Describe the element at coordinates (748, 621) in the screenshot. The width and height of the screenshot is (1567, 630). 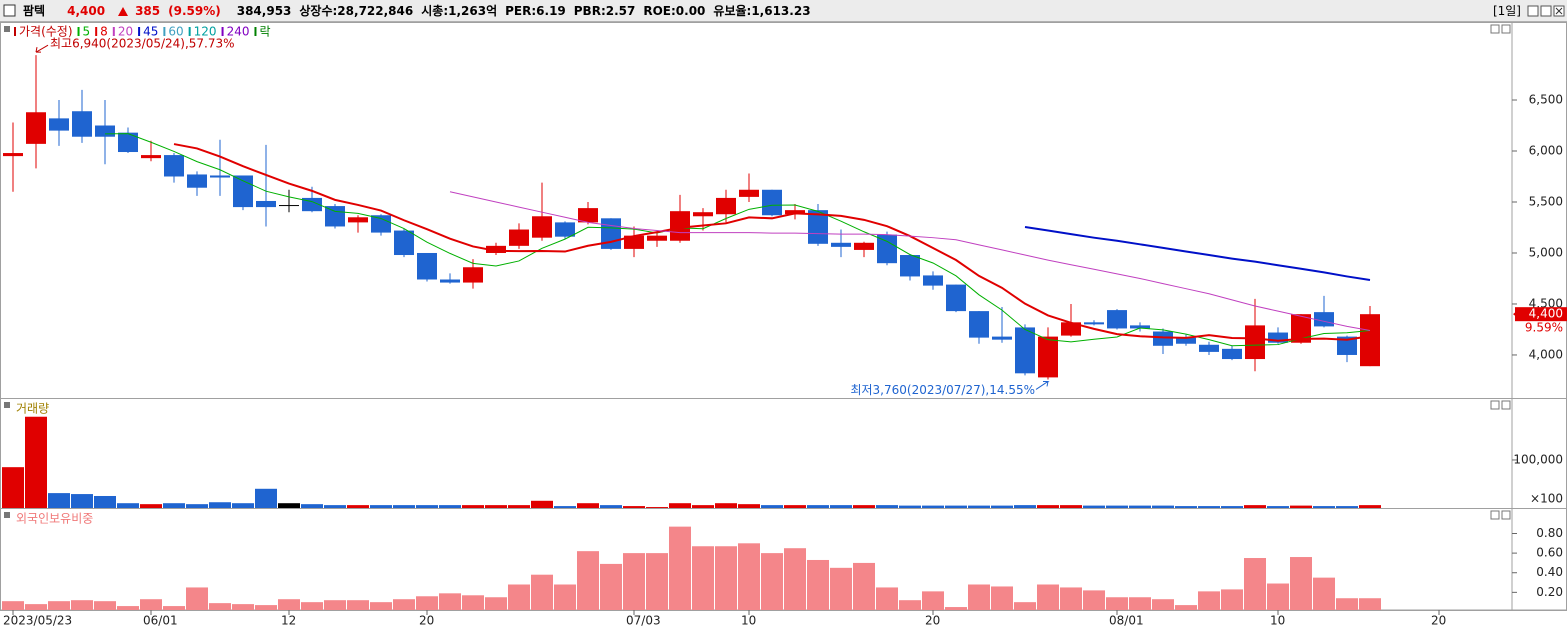
I see `x-tick-label: 10` at that location.